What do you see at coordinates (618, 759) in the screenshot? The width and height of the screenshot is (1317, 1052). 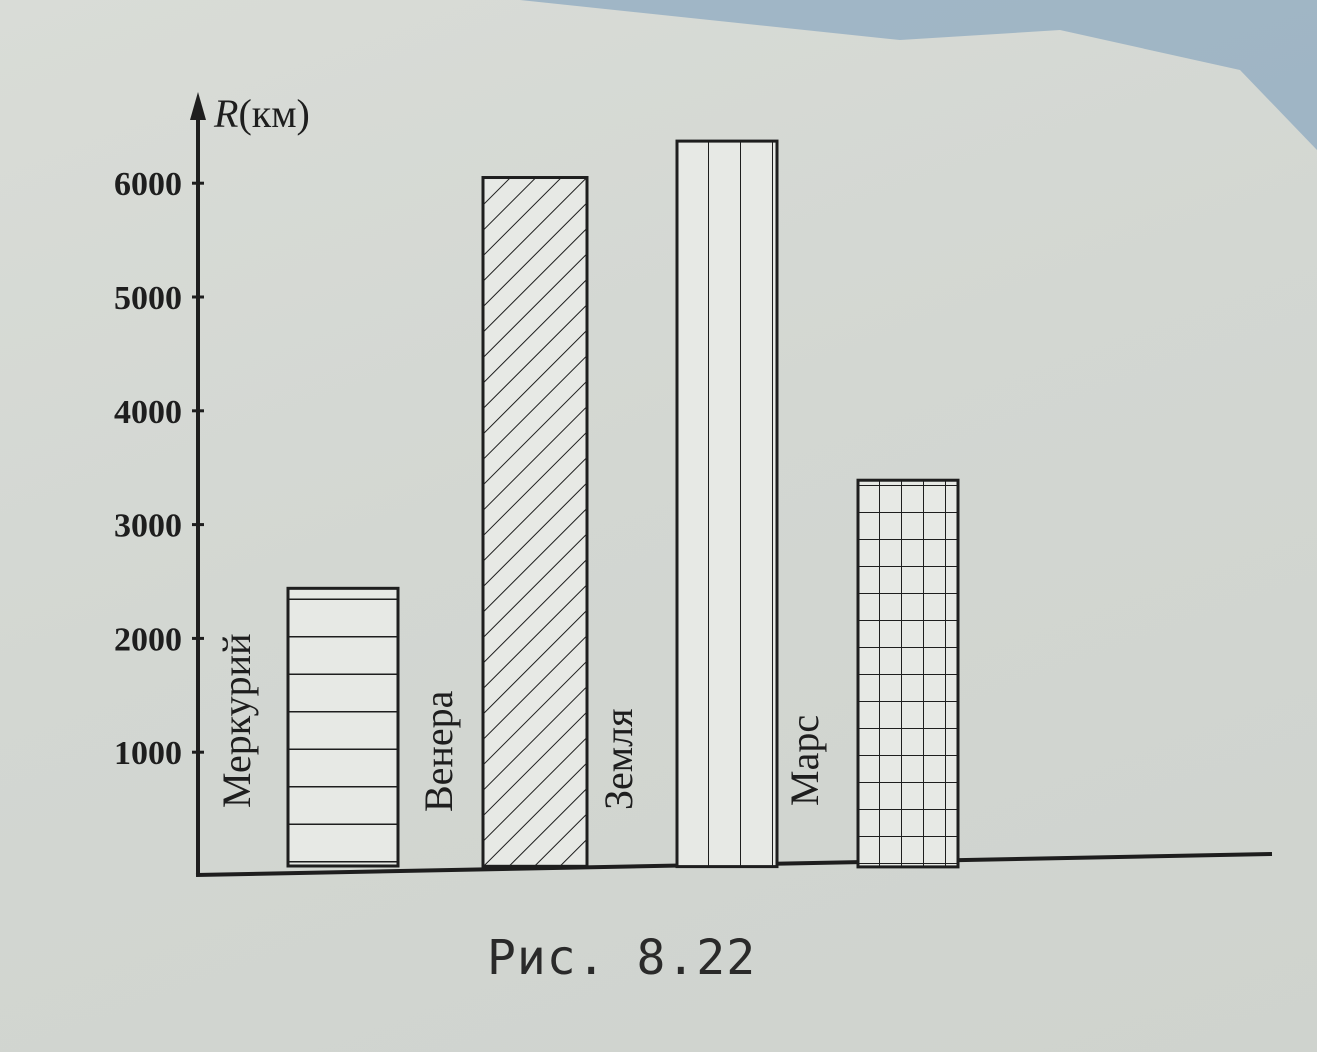 I see `category-label-3: Земля` at bounding box center [618, 759].